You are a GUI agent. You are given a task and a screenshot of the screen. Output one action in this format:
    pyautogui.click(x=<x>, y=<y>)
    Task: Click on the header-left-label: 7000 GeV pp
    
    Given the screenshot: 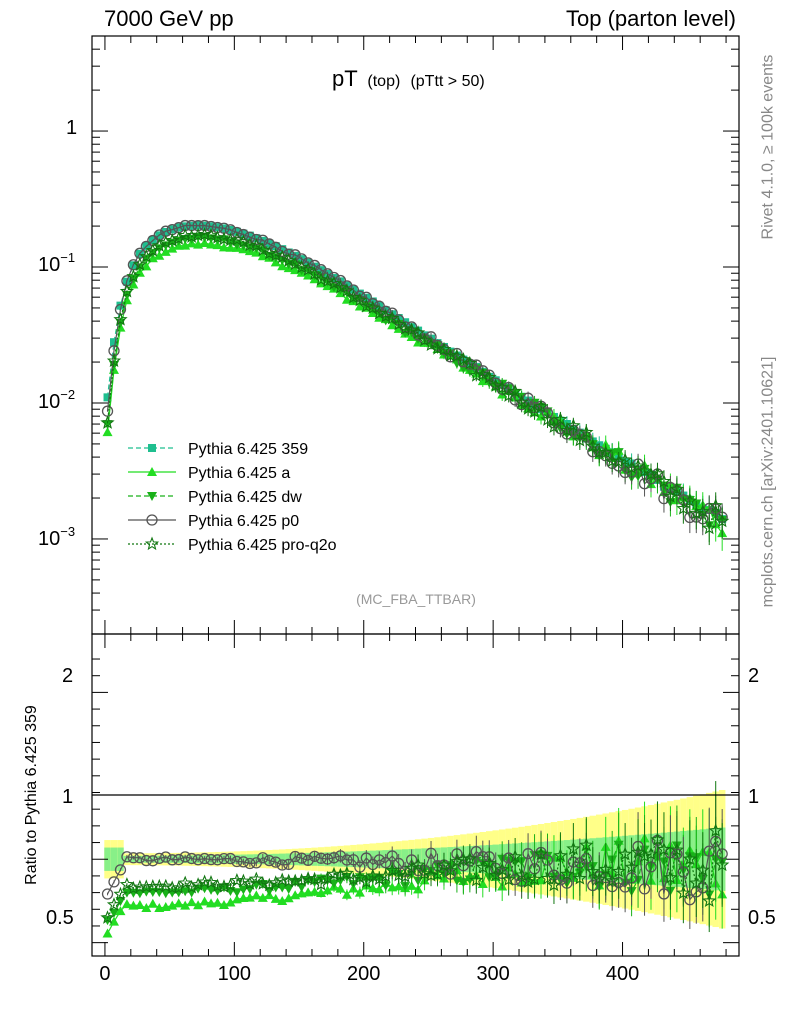 What is the action you would take?
    pyautogui.click(x=169, y=18)
    